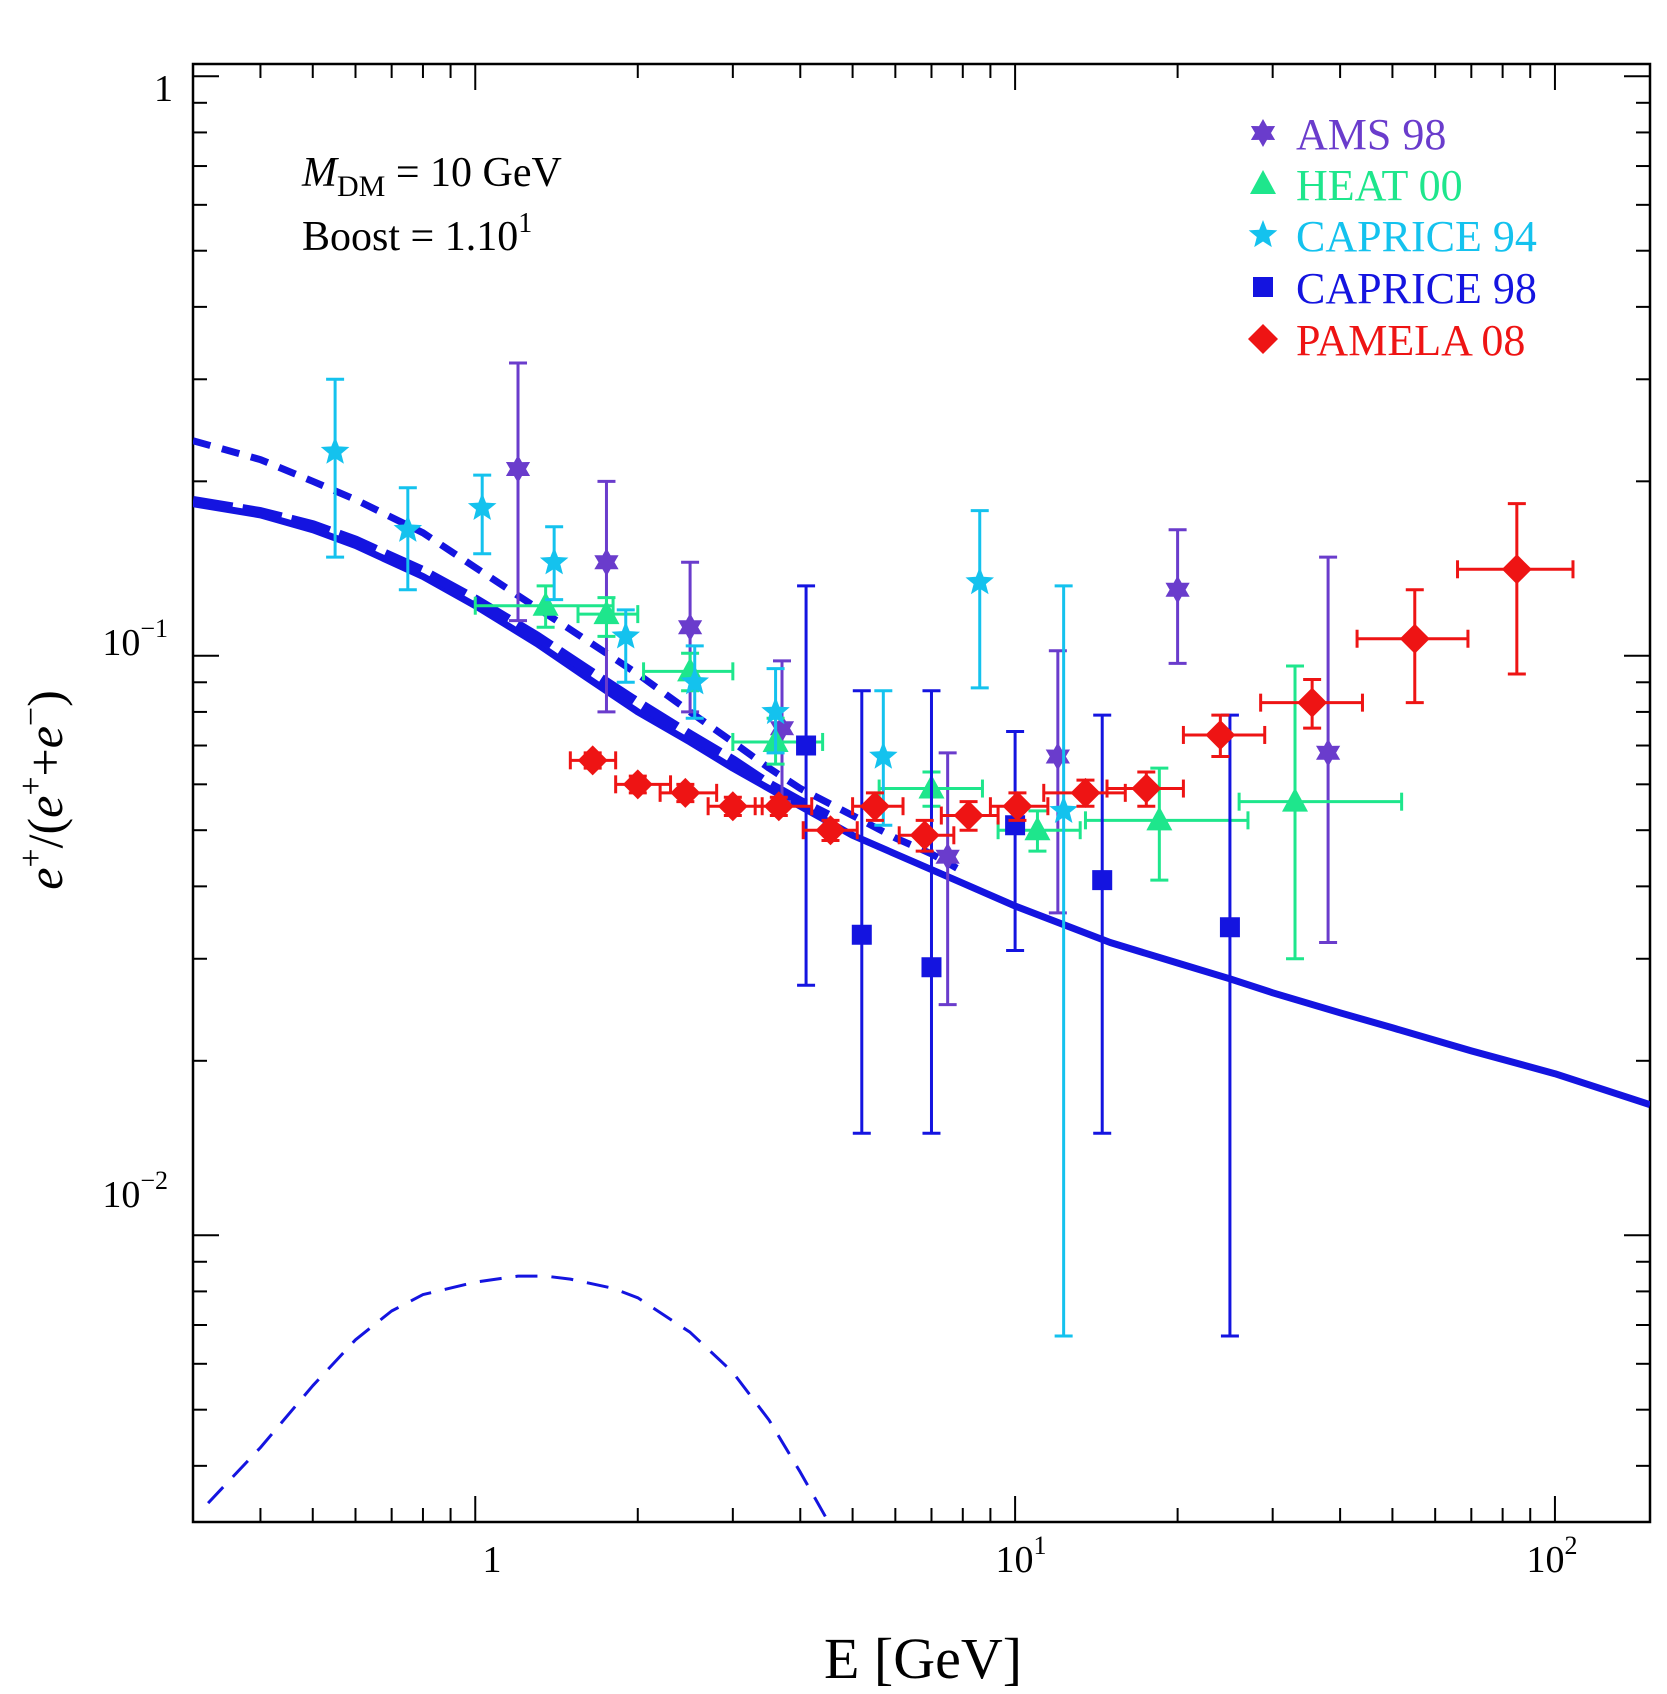  Describe the element at coordinates (492, 1560) in the screenshot. I see `x-tick-label-1: 1` at that location.